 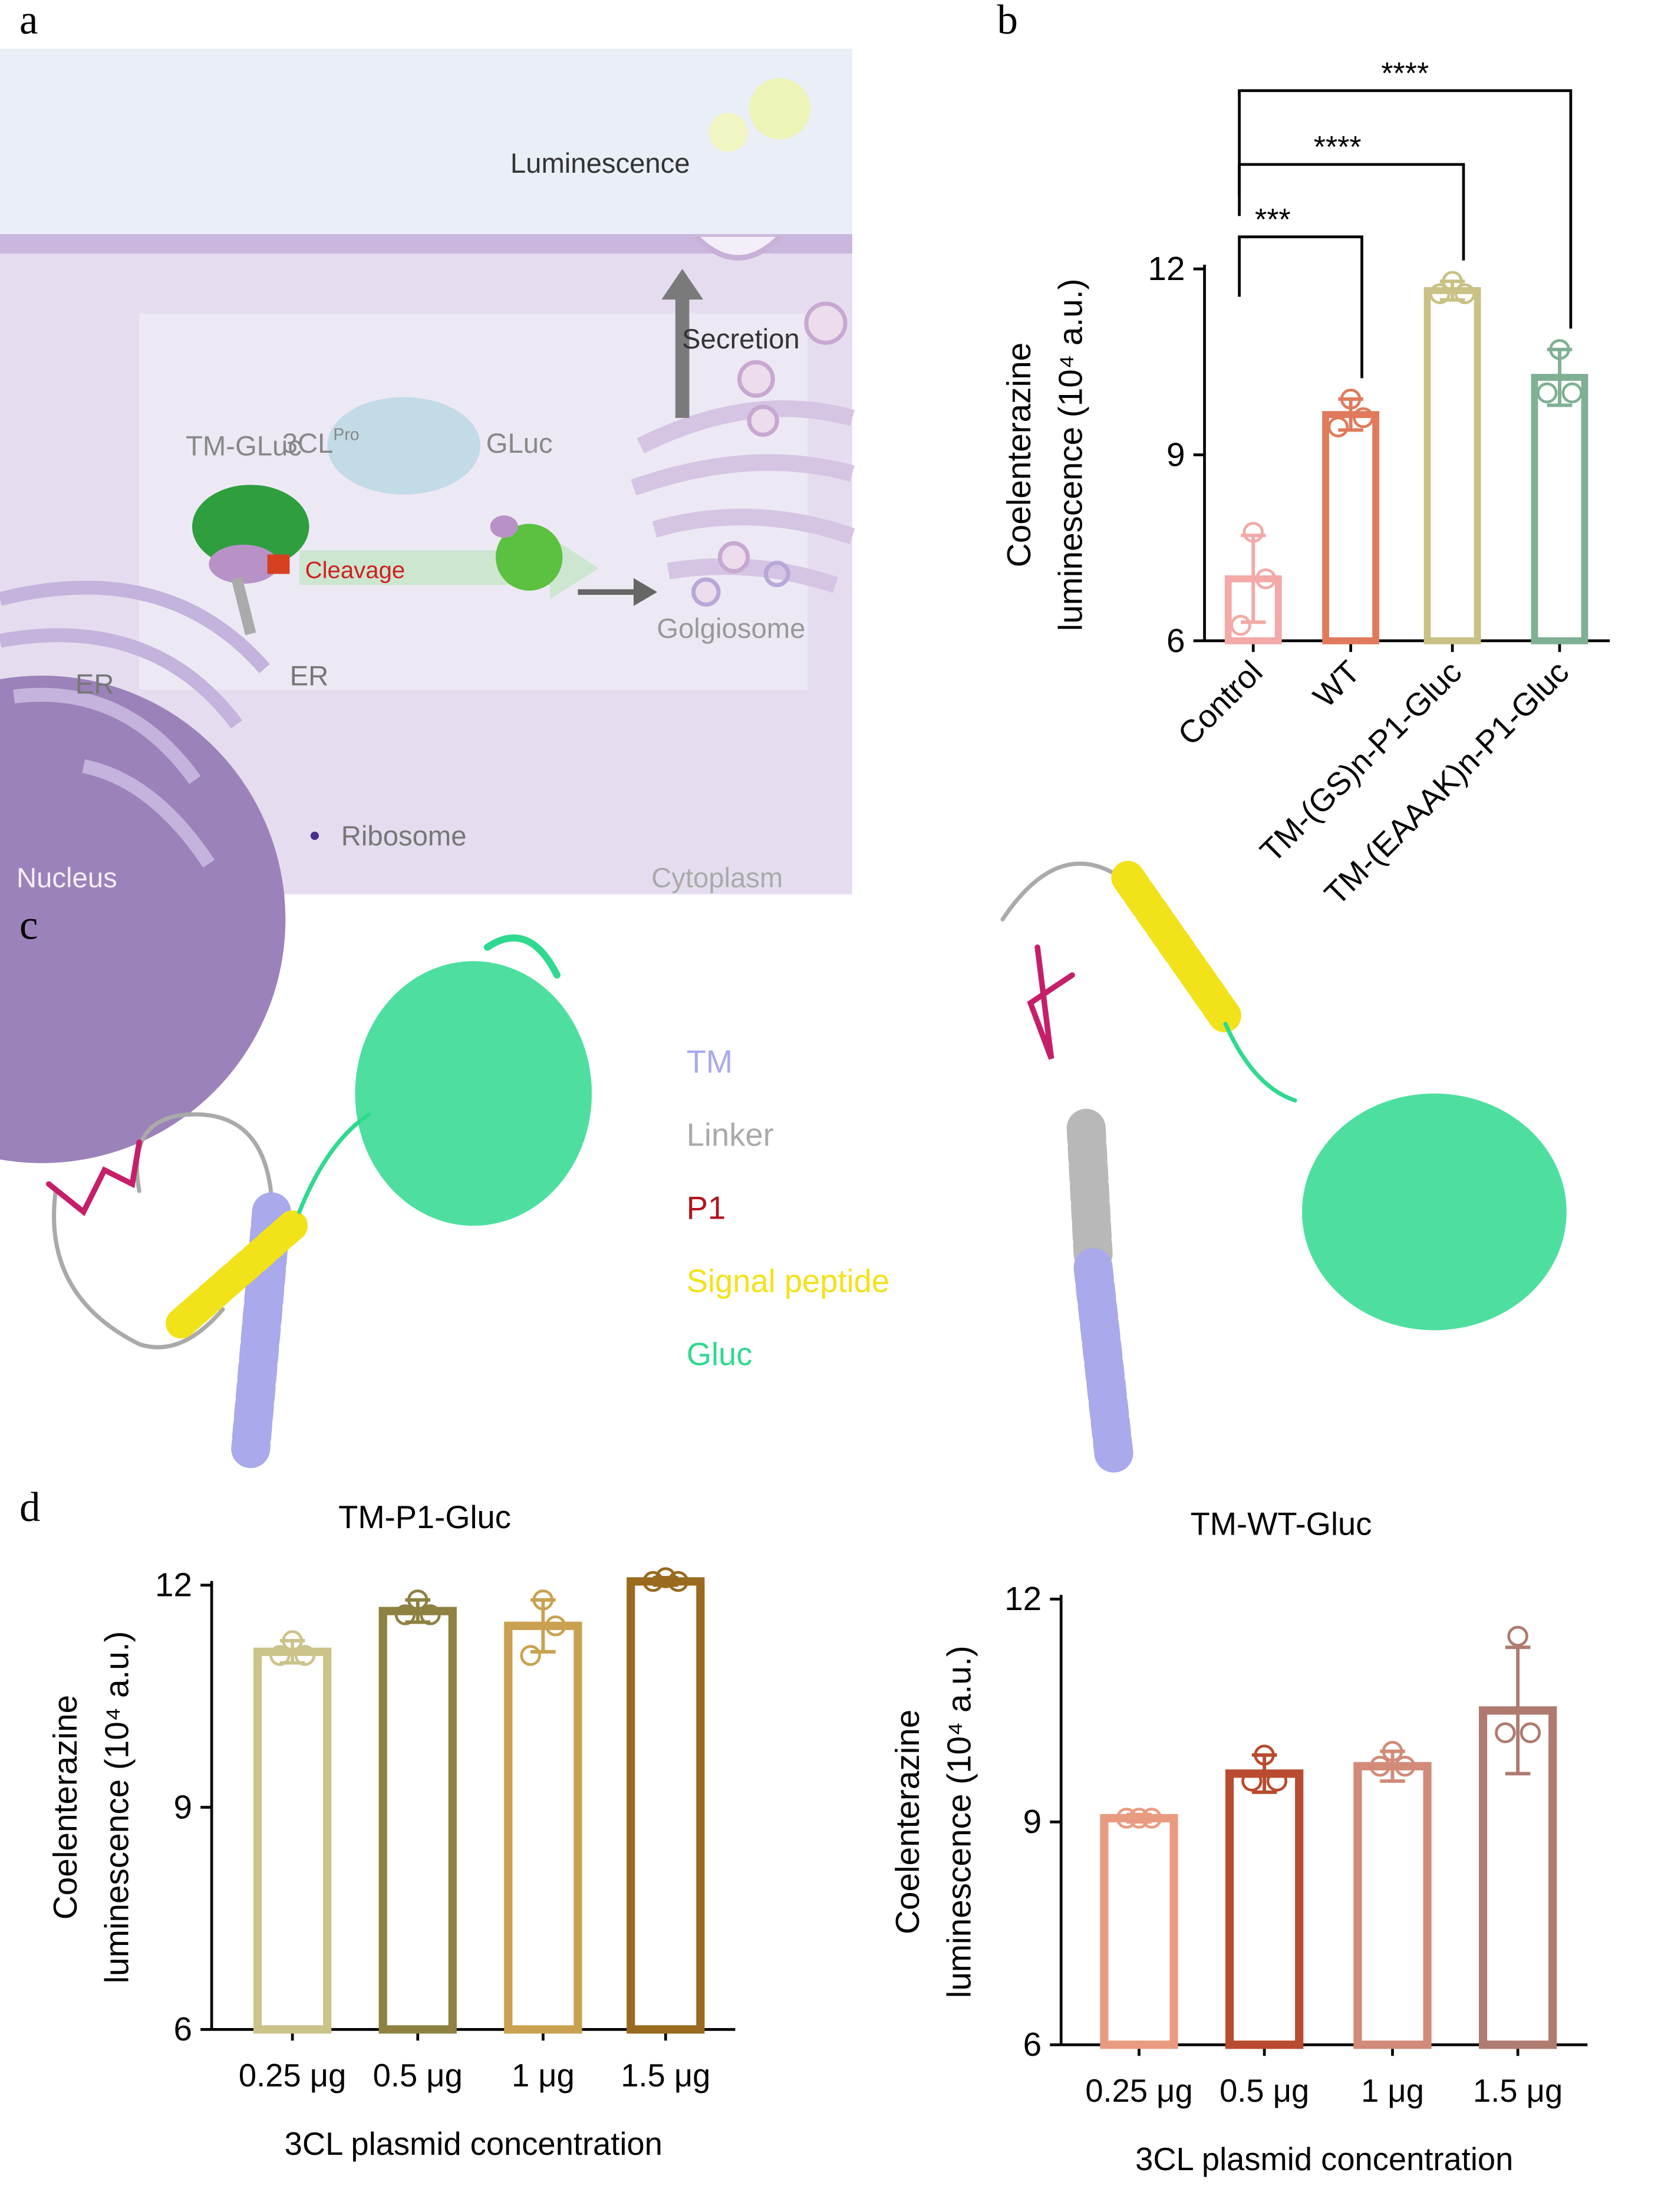 What do you see at coordinates (424, 1517) in the screenshot?
I see `chart-title: TM-P1-Gluc` at bounding box center [424, 1517].